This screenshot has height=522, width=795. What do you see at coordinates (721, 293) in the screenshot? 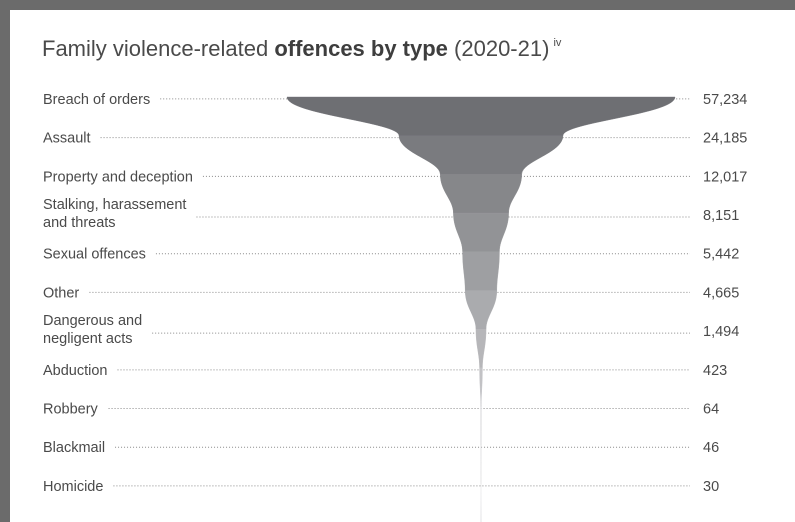
I see `value-label: 4,665` at bounding box center [721, 293].